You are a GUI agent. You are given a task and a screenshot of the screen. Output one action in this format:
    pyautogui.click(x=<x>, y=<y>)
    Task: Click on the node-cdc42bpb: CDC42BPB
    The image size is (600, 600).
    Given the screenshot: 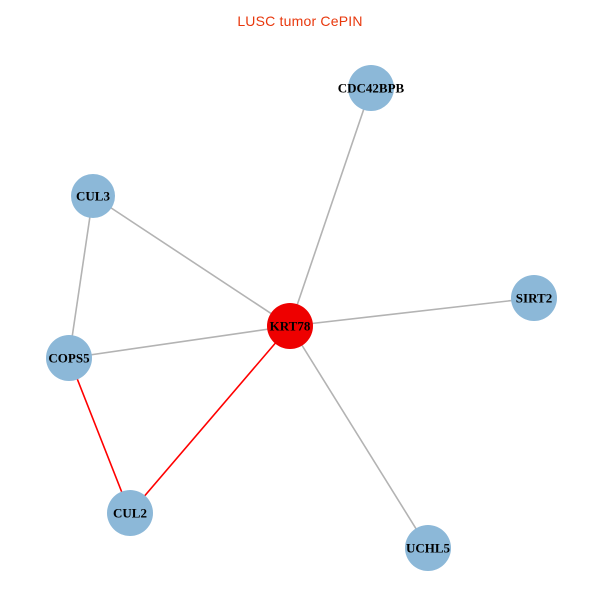 What is the action you would take?
    pyautogui.click(x=371, y=88)
    